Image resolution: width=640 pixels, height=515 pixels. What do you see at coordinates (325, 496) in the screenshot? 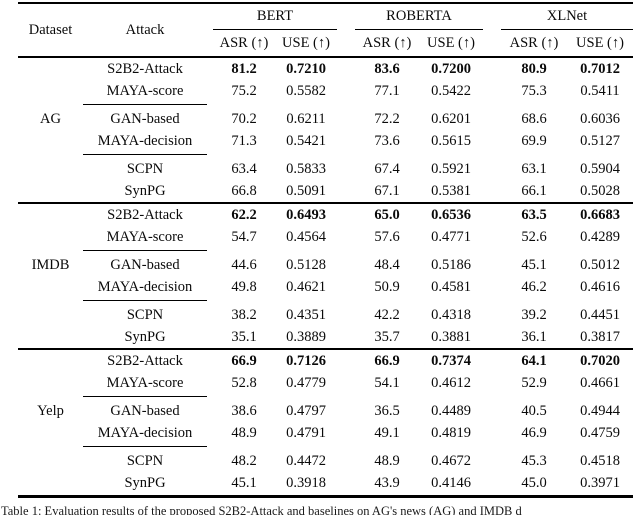
I see `table-bottom-rule` at bounding box center [325, 496].